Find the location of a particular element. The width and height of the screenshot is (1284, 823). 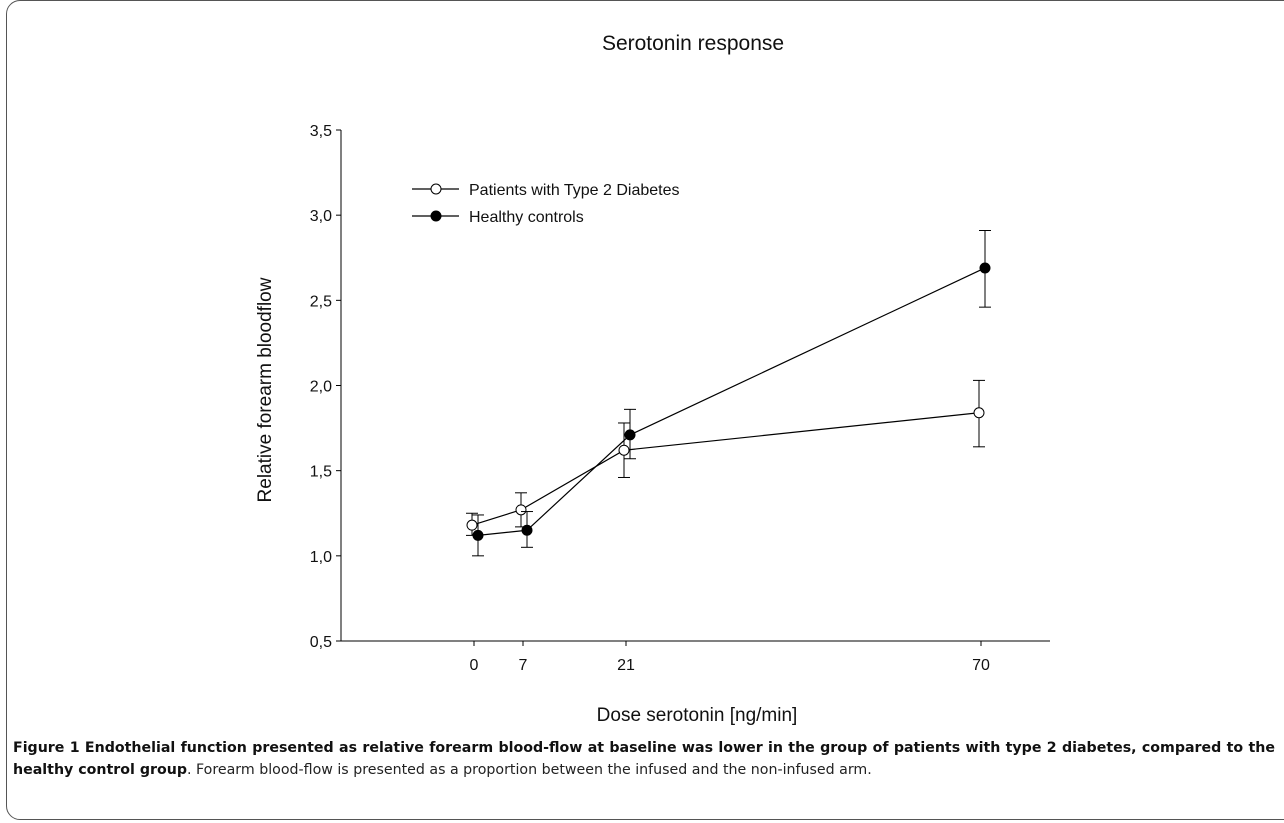

y-tick-label: 2,5 is located at coordinates (321, 301).